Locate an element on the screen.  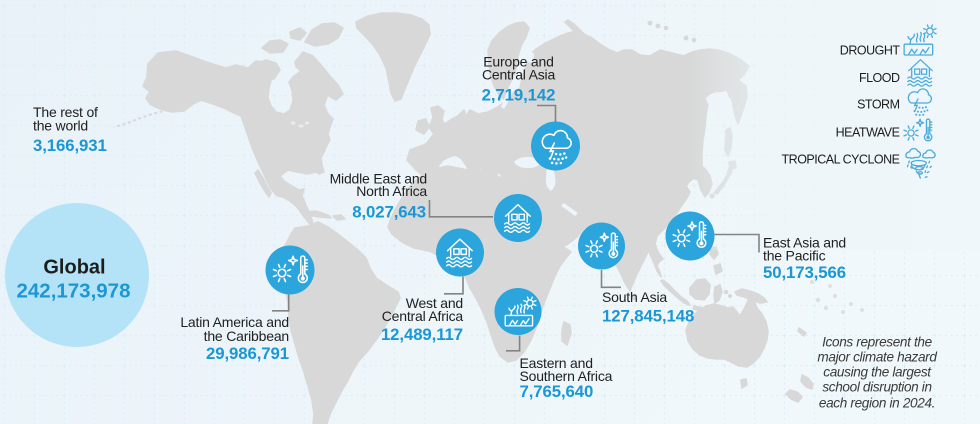
svg-text: Eastern and is located at coordinates (556, 363).